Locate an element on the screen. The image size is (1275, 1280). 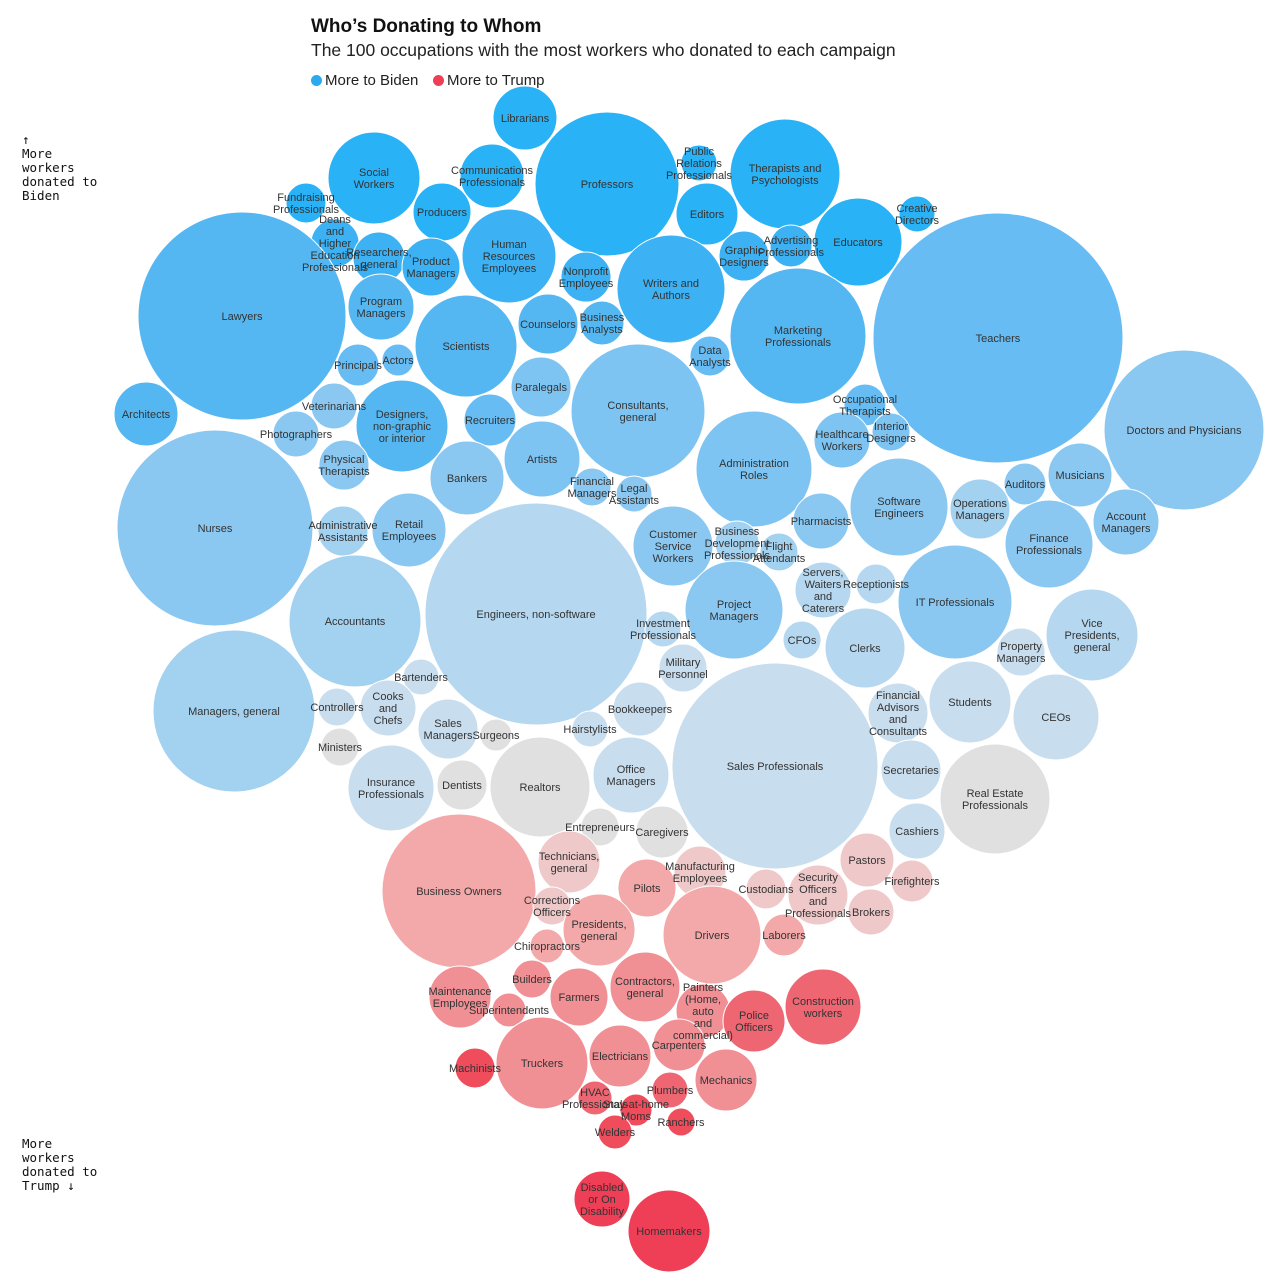
bubble-paralegals is located at coordinates (541, 387).